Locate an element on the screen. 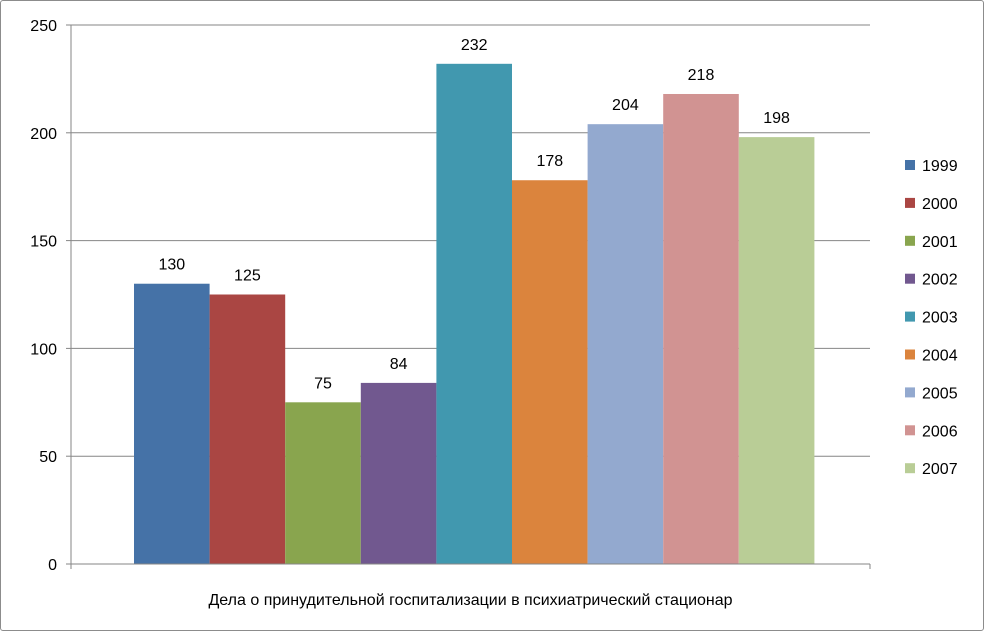 This screenshot has width=984, height=631. bar-2006 is located at coordinates (701, 328).